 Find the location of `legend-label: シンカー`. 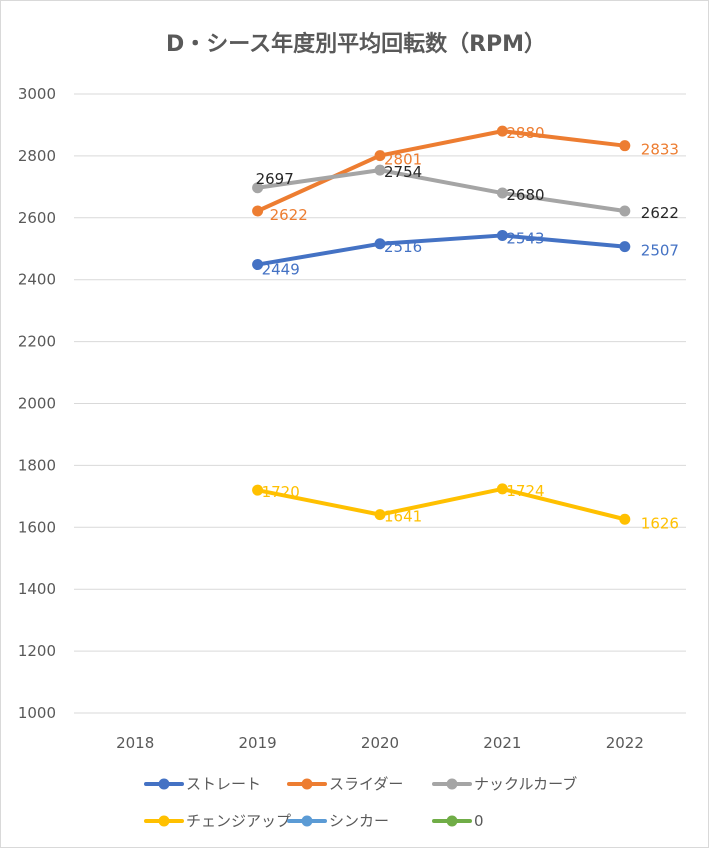

legend-label: シンカー is located at coordinates (359, 821).